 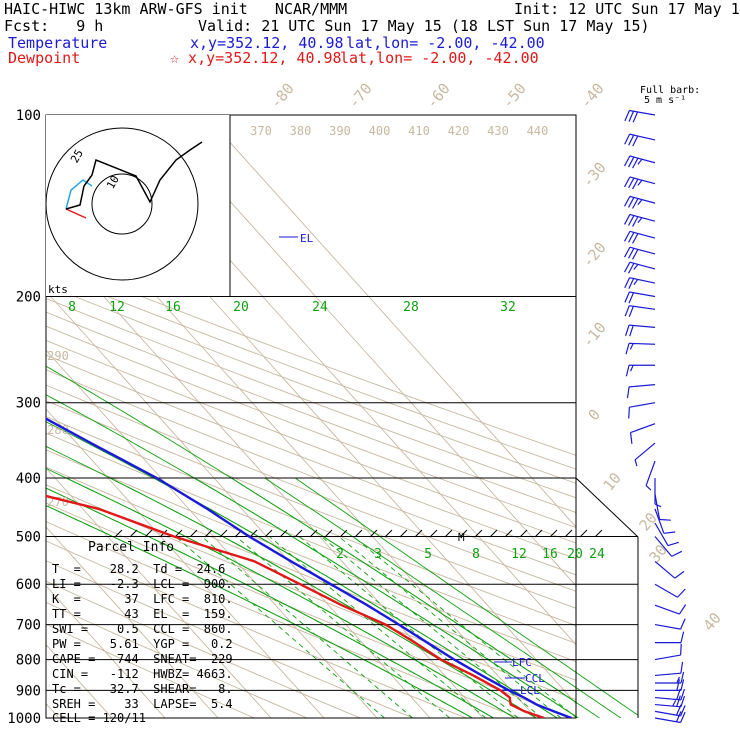 What do you see at coordinates (241, 307) in the screenshot?
I see `theta-e-label: 20` at bounding box center [241, 307].